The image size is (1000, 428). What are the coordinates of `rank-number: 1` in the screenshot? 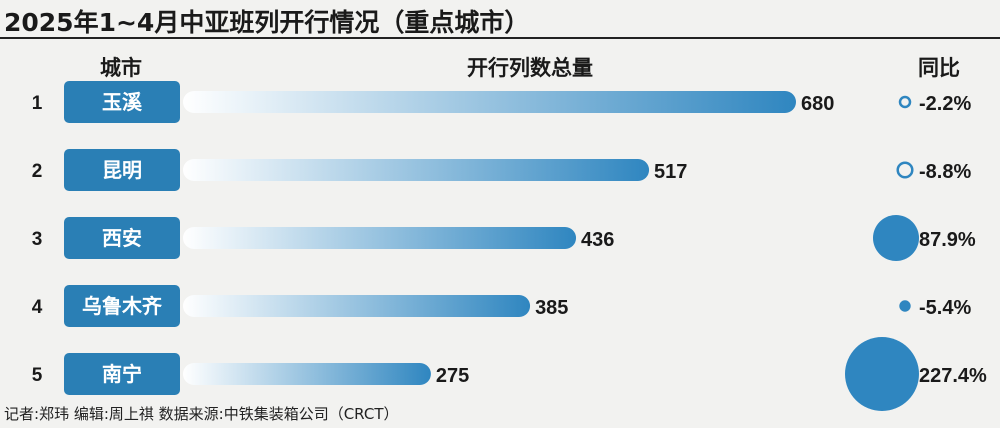 It's located at (37, 103).